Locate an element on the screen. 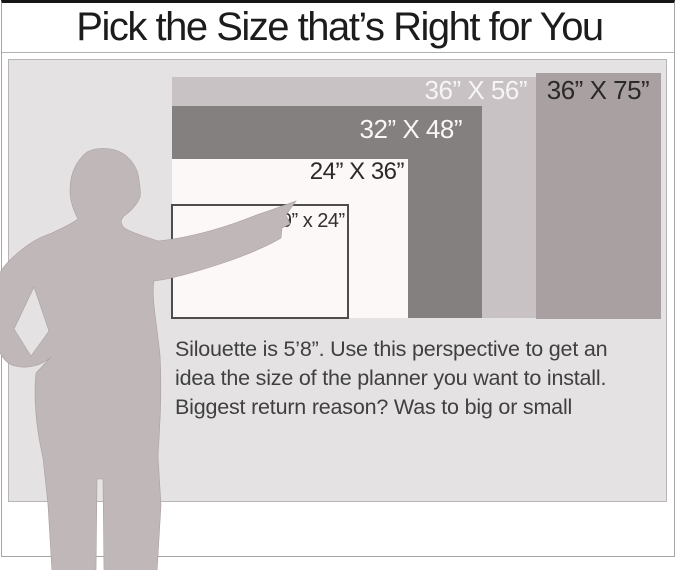 This screenshot has height=570, width=679. size-rect-36x75 is located at coordinates (598, 196).